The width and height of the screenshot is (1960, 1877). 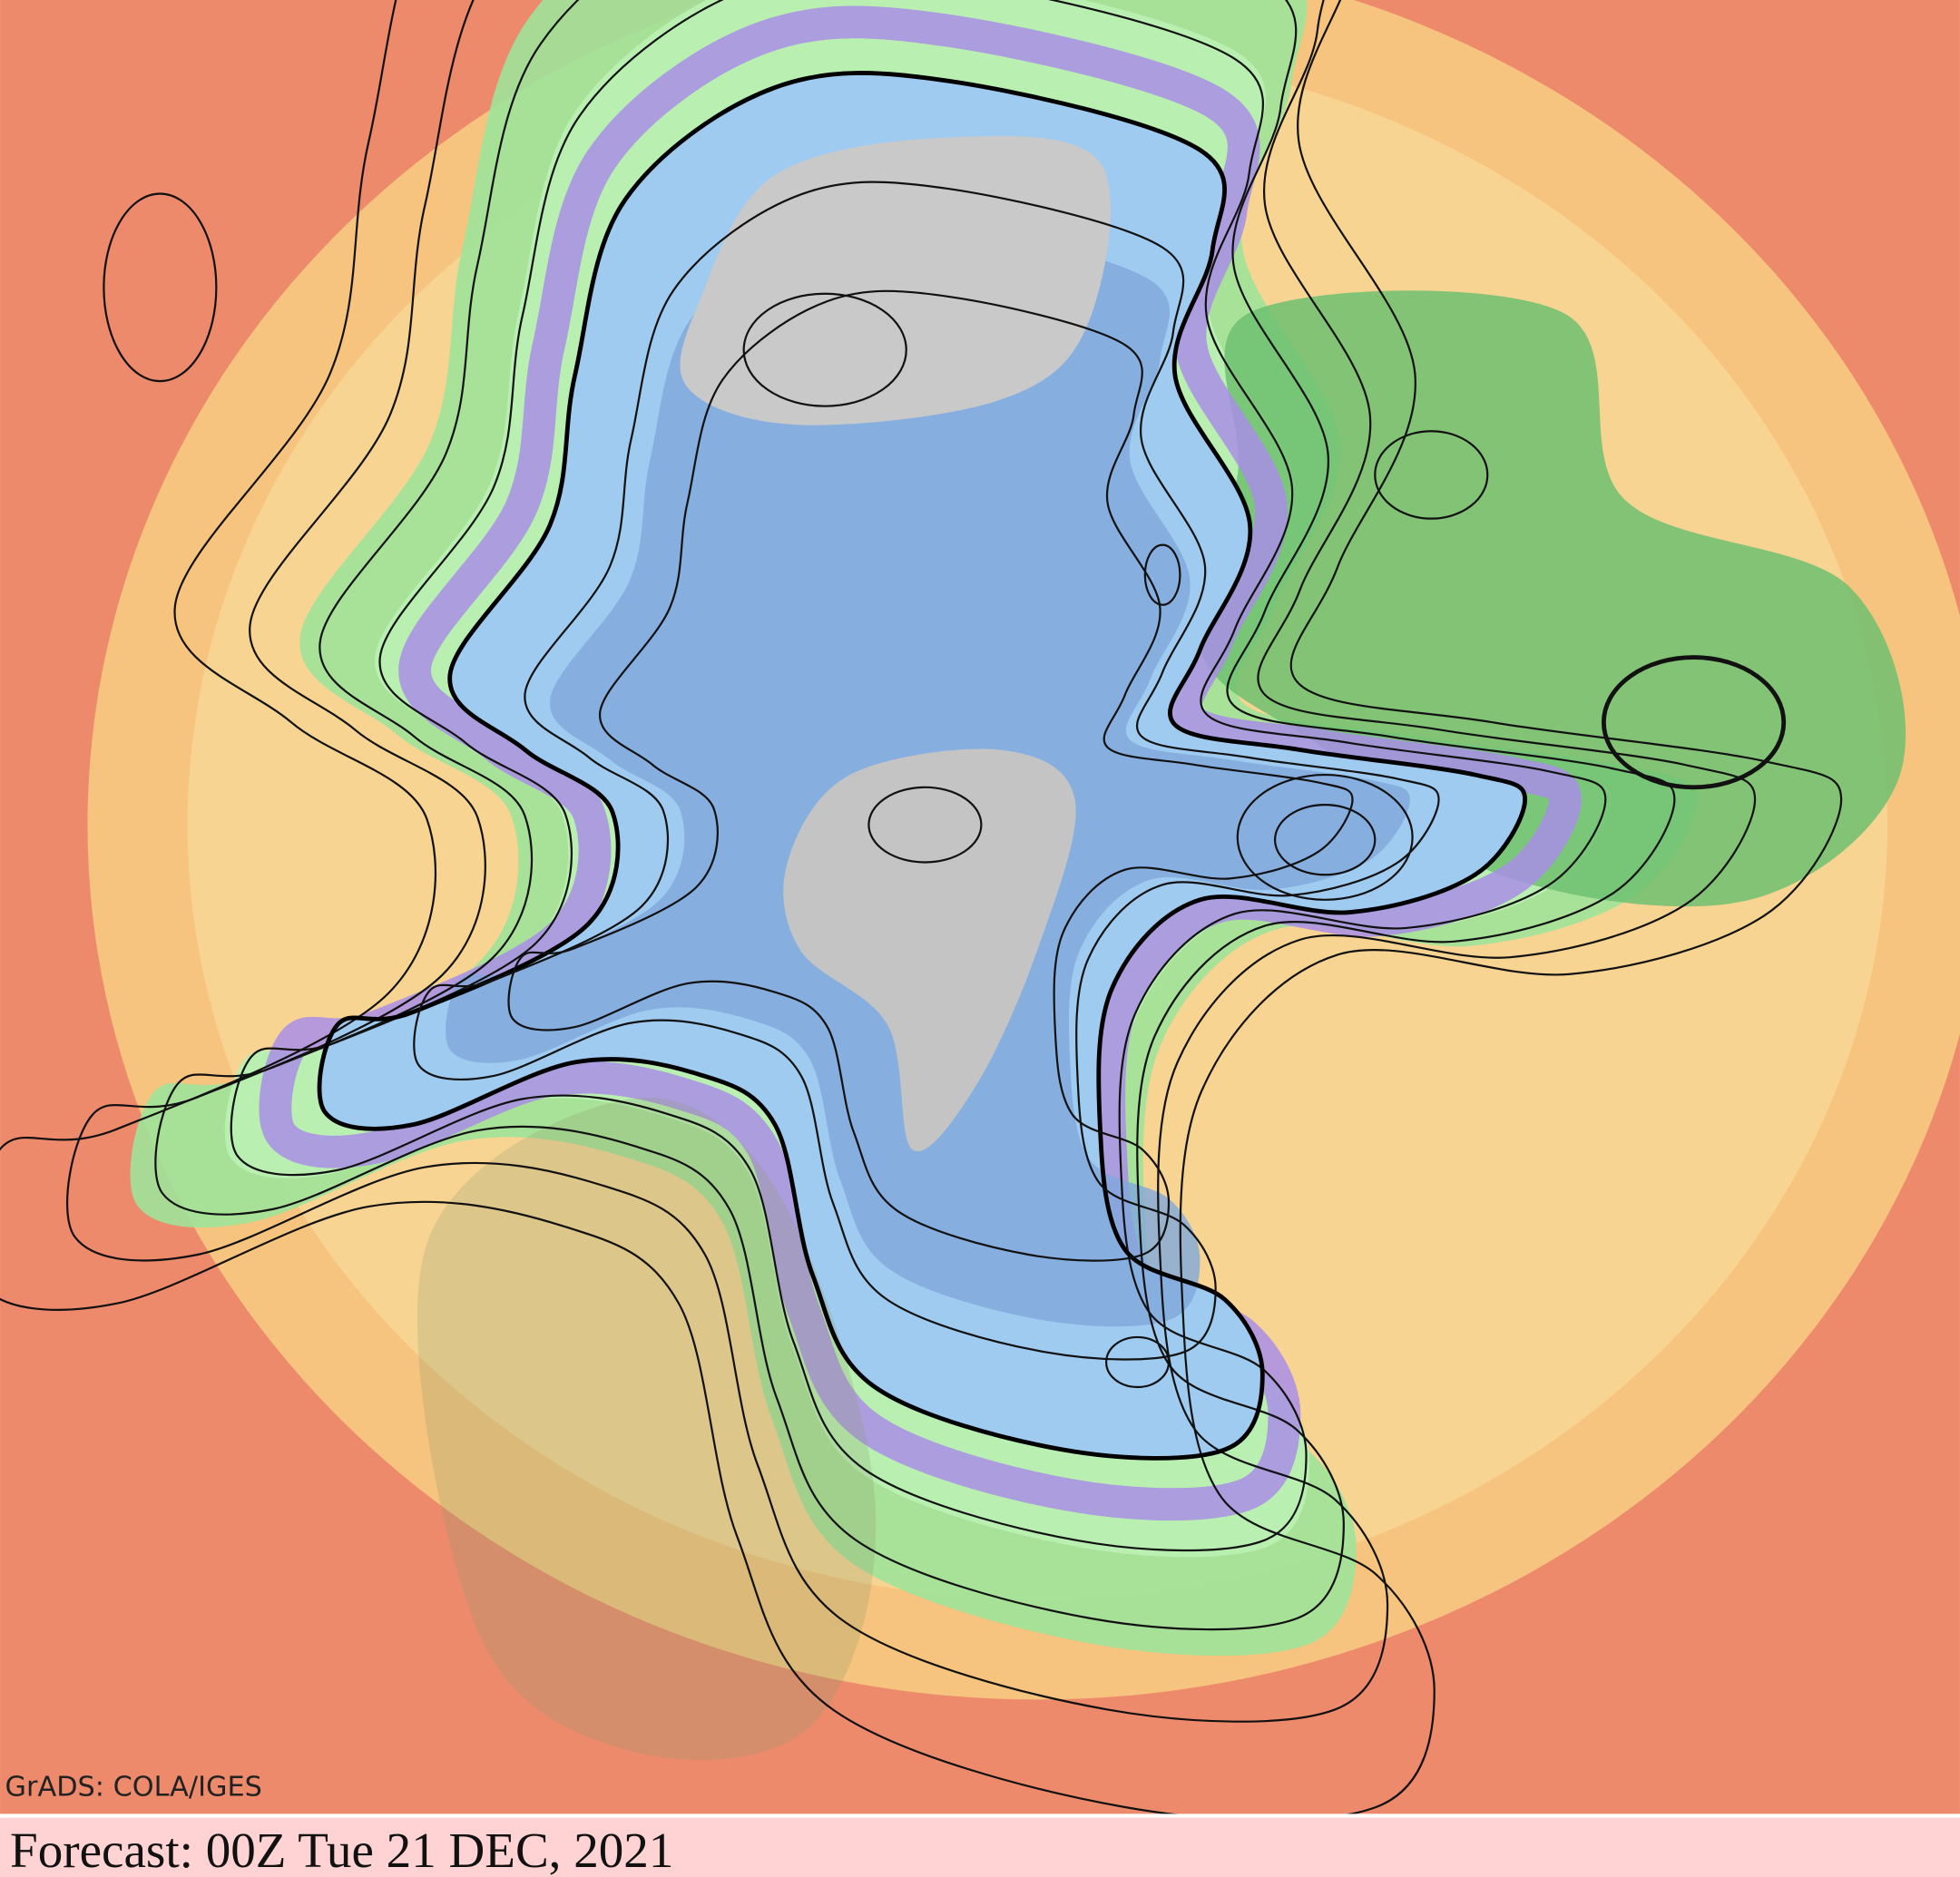 I want to click on footer-bar, so click(x=980, y=1845).